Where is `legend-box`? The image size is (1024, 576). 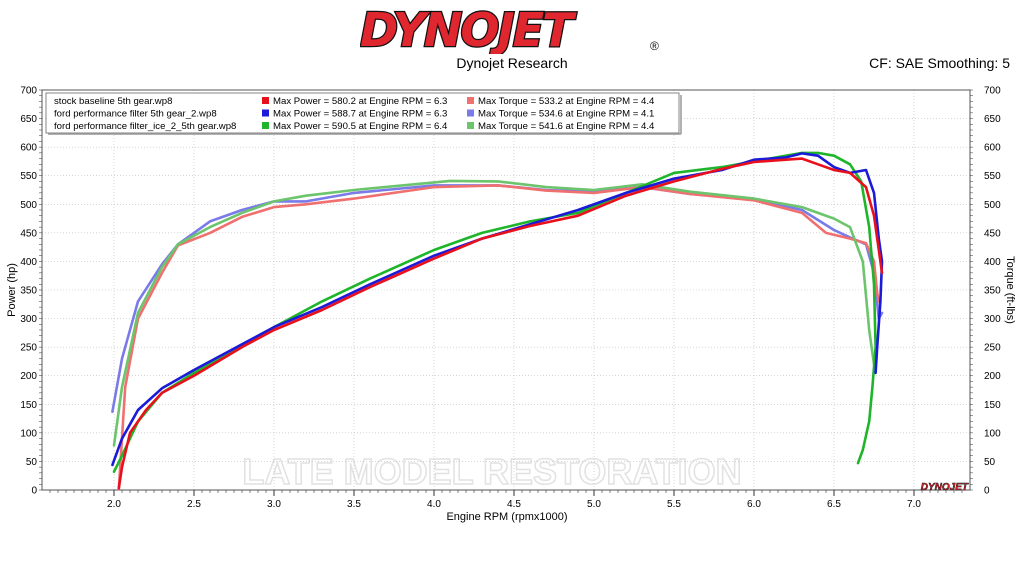
legend-box is located at coordinates (362, 113).